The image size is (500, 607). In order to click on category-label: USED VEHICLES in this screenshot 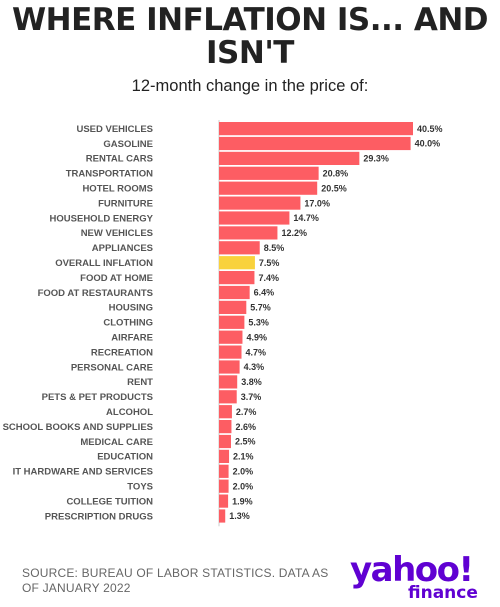, I will do `click(114, 129)`.